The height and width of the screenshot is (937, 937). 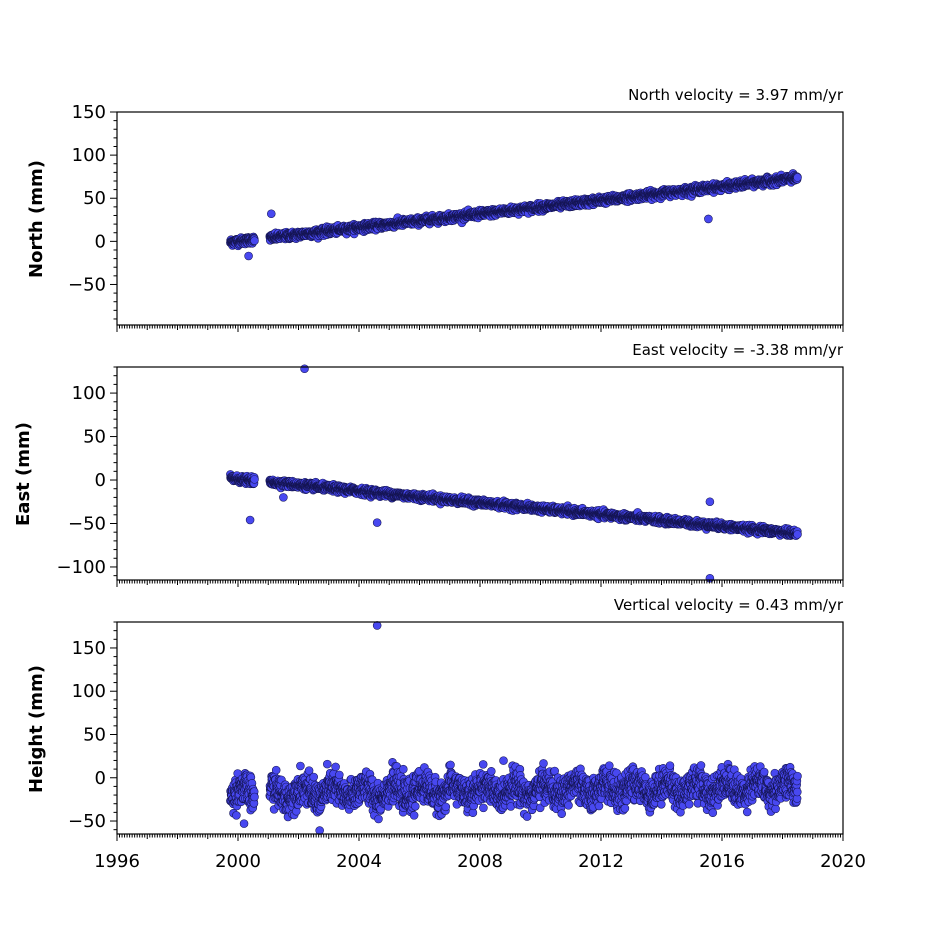 What do you see at coordinates (738, 350) in the screenshot?
I see `east-velocity-annotation: East velocity = -3.38 mm/yr` at bounding box center [738, 350].